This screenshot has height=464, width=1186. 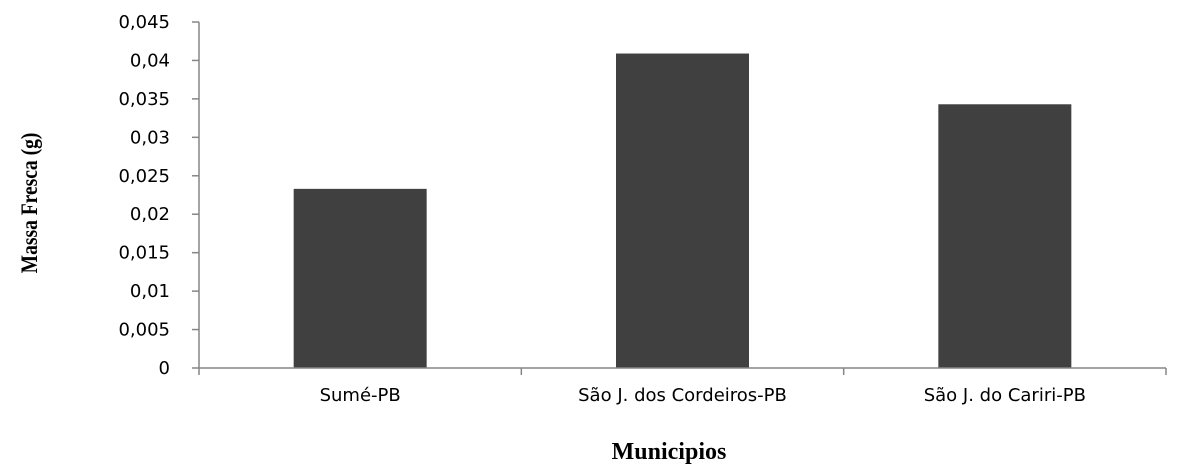 I want to click on y-tick-label: 0,025, so click(x=144, y=176).